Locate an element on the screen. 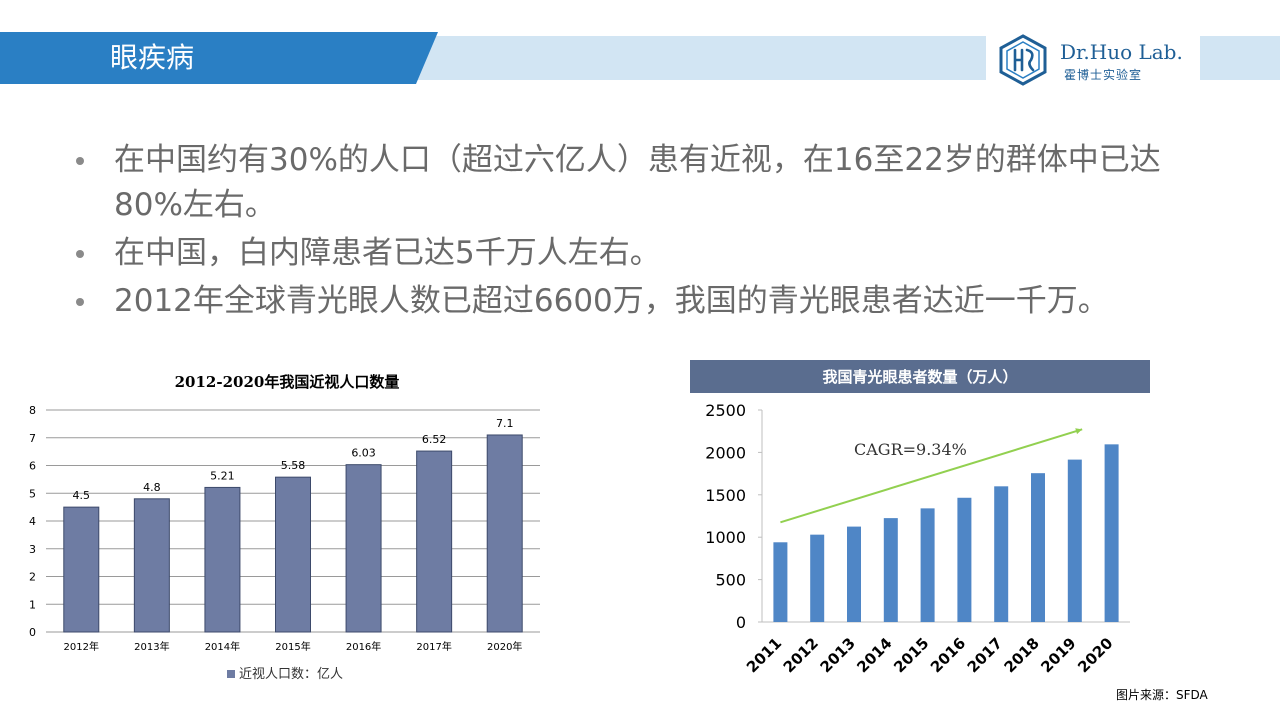  x-tick-label: 2020年 is located at coordinates (504, 646).